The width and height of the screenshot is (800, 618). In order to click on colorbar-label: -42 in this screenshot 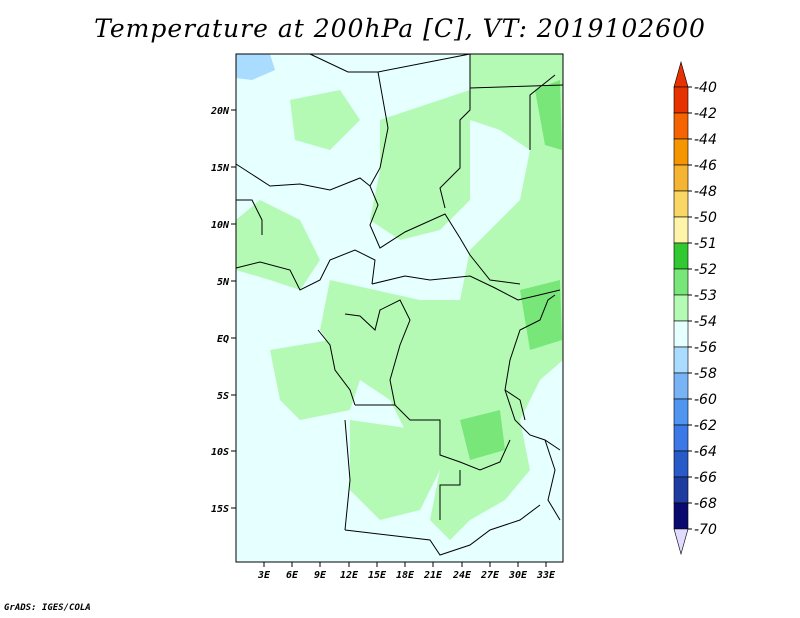, I will do `click(705, 114)`.